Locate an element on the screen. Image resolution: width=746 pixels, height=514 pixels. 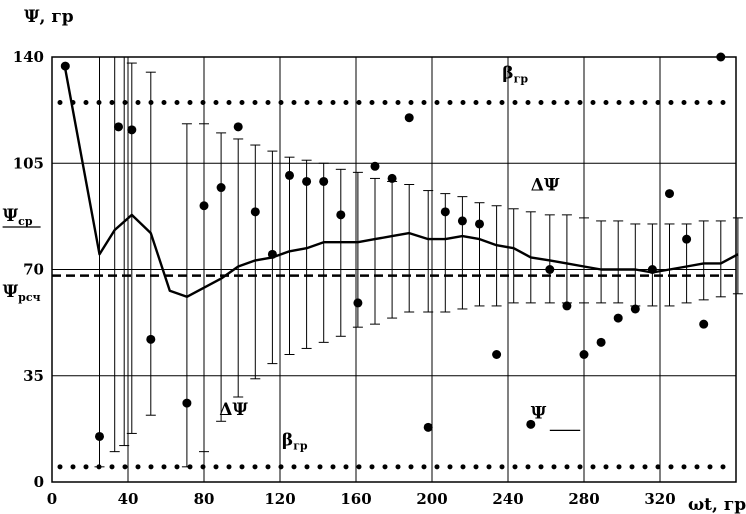
annotation-3: ΔΨ is located at coordinates (233, 410).